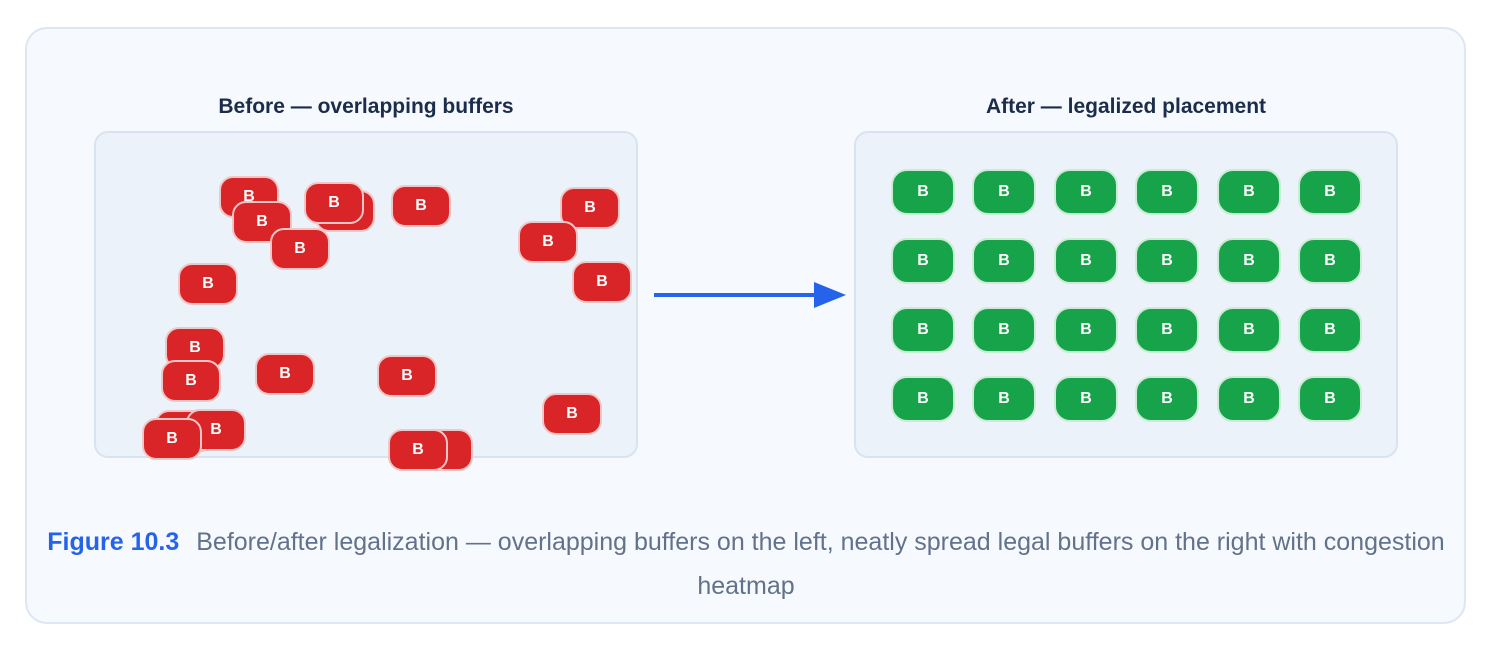  I want to click on before-panel-title: Before — overlapping buffers, so click(366, 106).